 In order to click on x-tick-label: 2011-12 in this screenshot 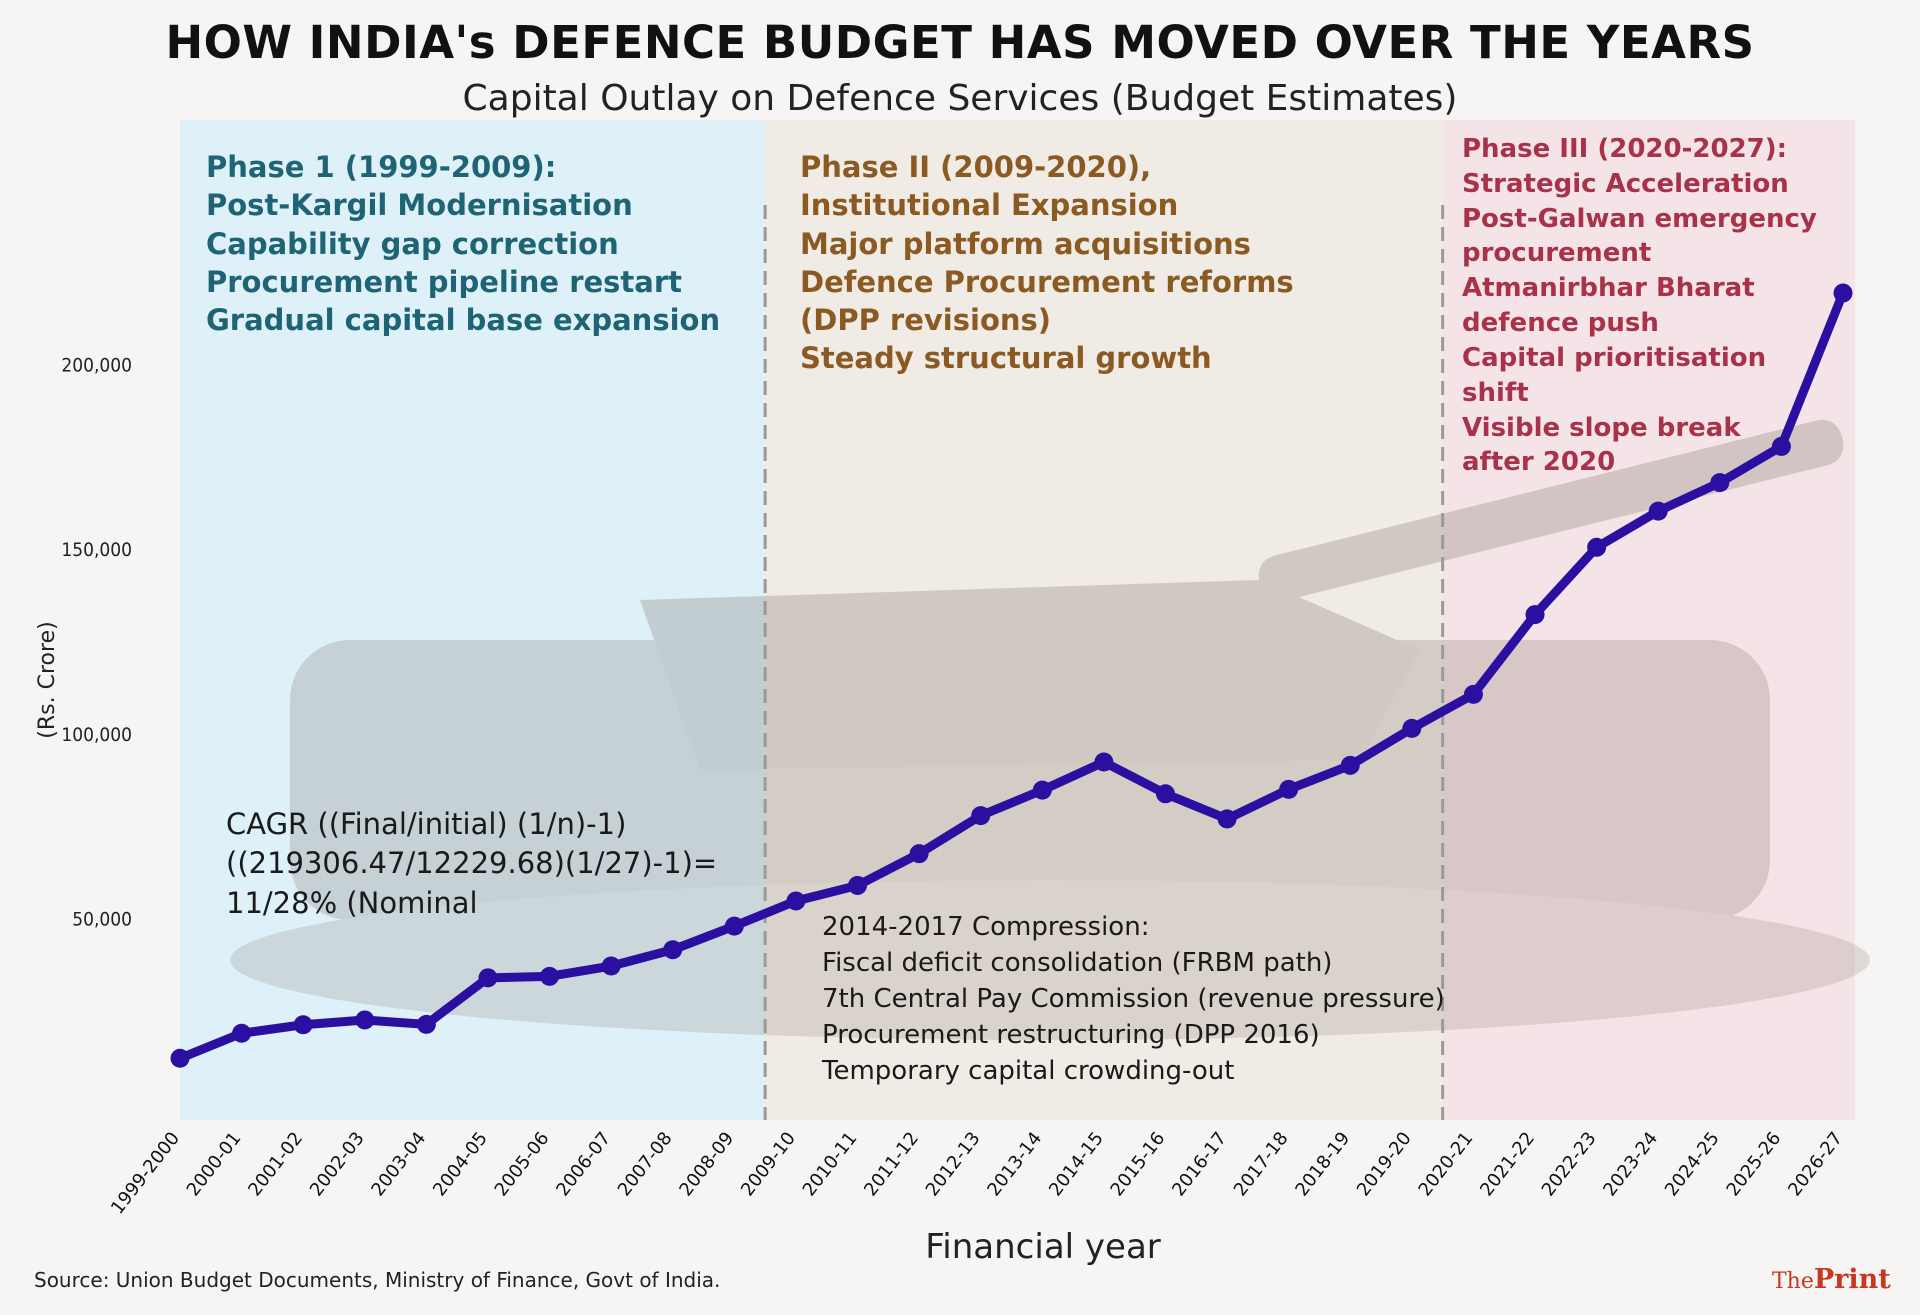, I will do `click(891, 1164)`.